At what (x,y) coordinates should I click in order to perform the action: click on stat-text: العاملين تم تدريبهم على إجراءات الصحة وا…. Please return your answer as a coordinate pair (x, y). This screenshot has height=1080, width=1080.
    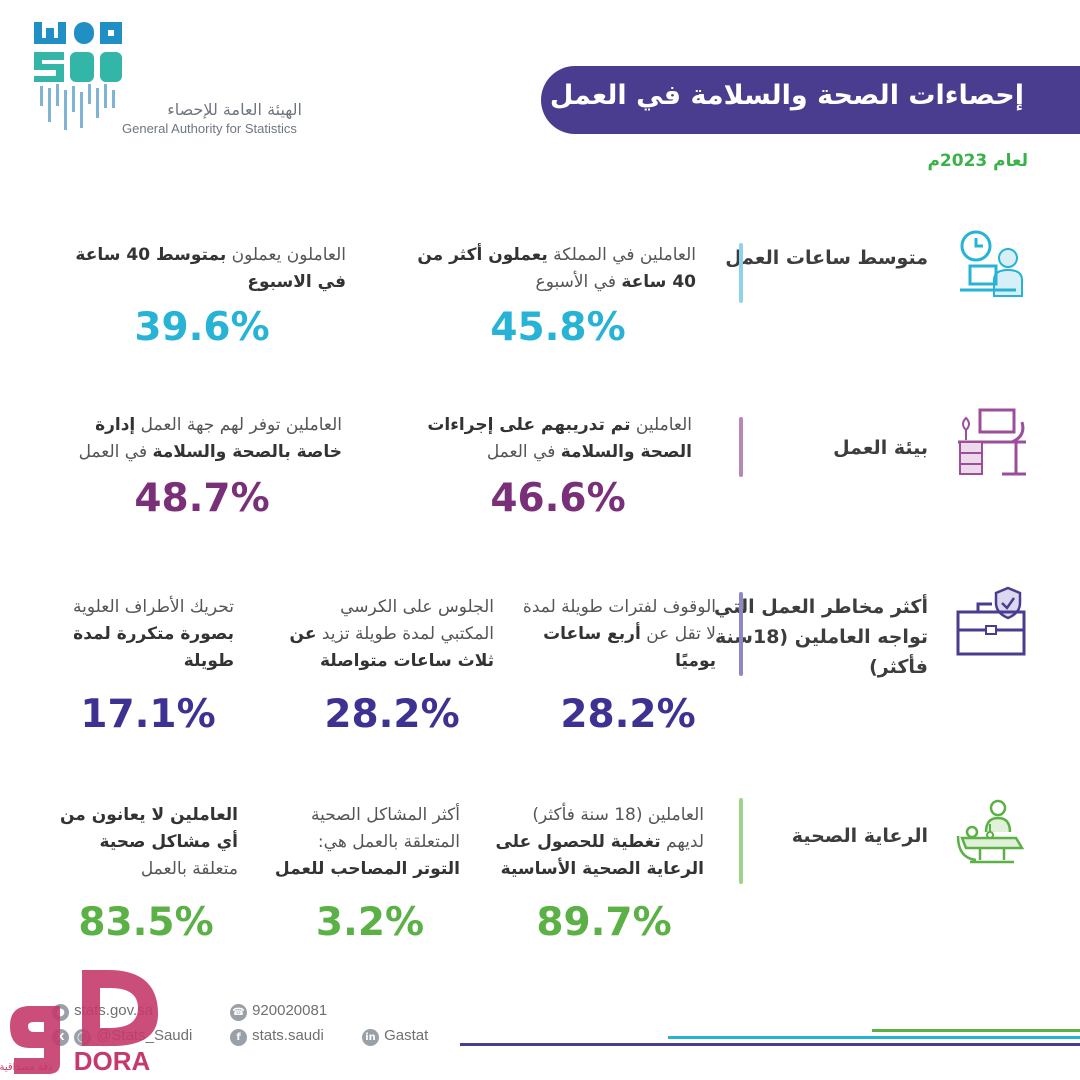
    Looking at the image, I should click on (559, 438).